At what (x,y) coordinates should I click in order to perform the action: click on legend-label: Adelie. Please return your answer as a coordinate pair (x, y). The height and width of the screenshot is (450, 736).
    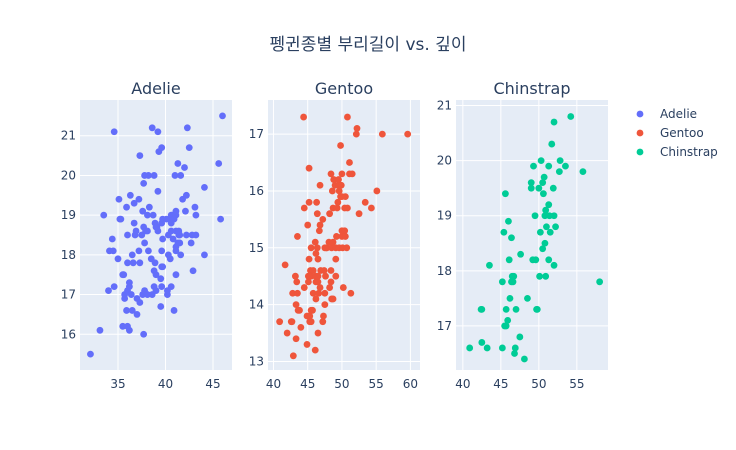
    Looking at the image, I should click on (678, 114).